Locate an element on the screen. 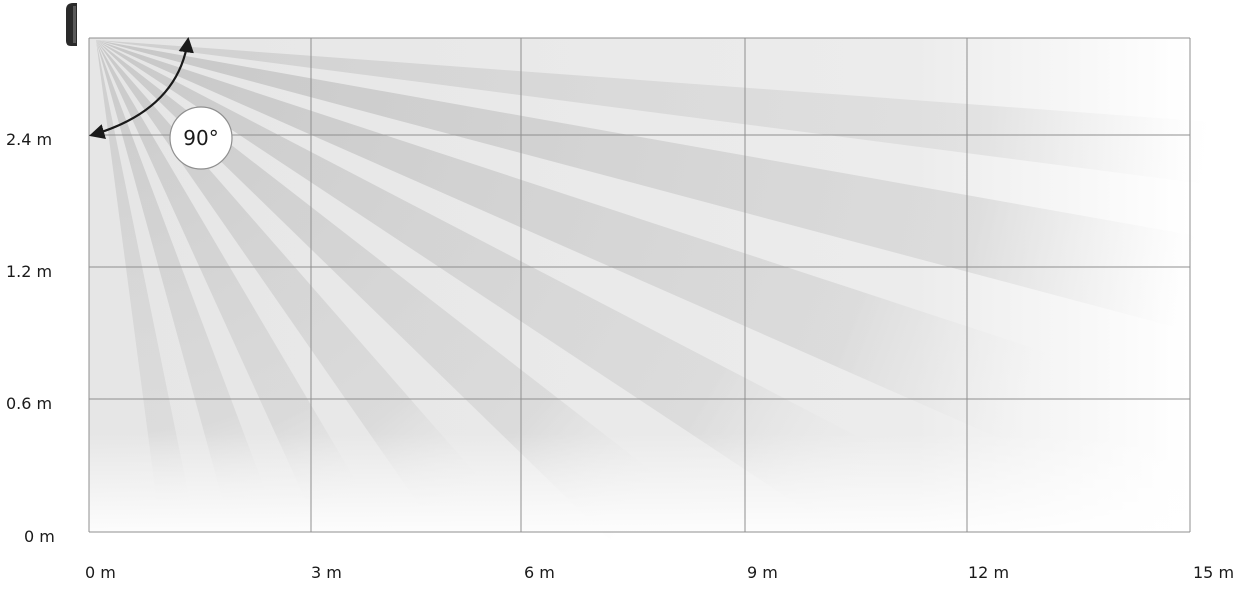 This screenshot has height=601, width=1257. angle-badge: 90° is located at coordinates (201, 138).